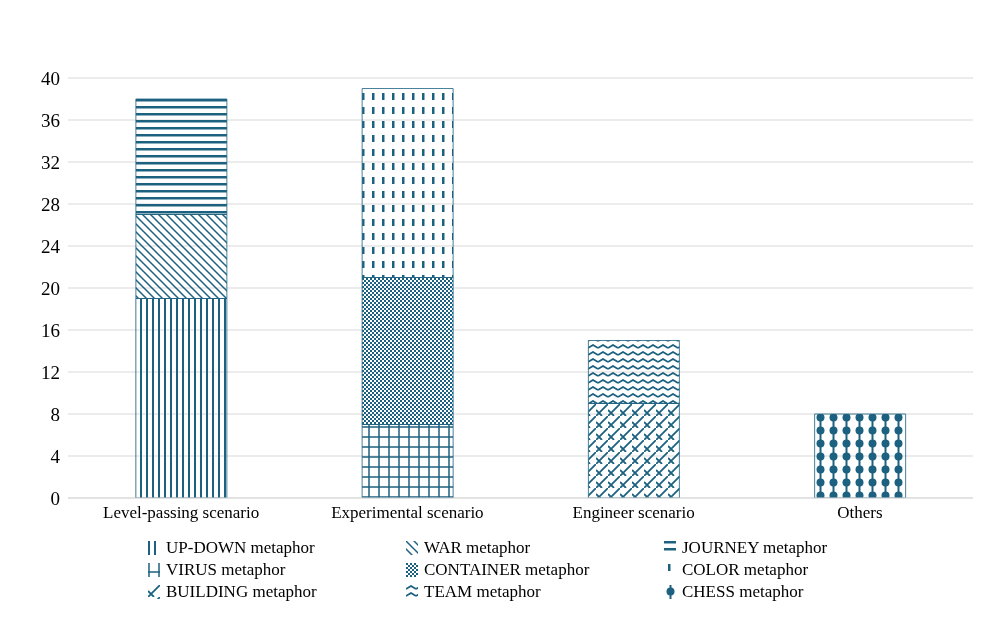  What do you see at coordinates (50, 204) in the screenshot?
I see `y-tick-label: 28` at bounding box center [50, 204].